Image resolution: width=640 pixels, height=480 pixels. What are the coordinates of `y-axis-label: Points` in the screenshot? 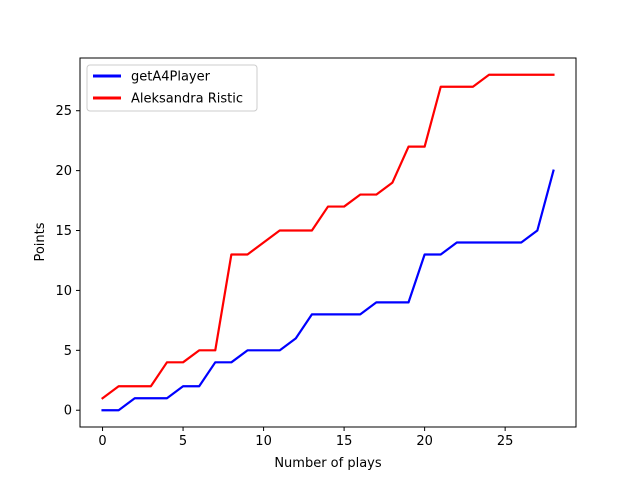 It's located at (40, 241).